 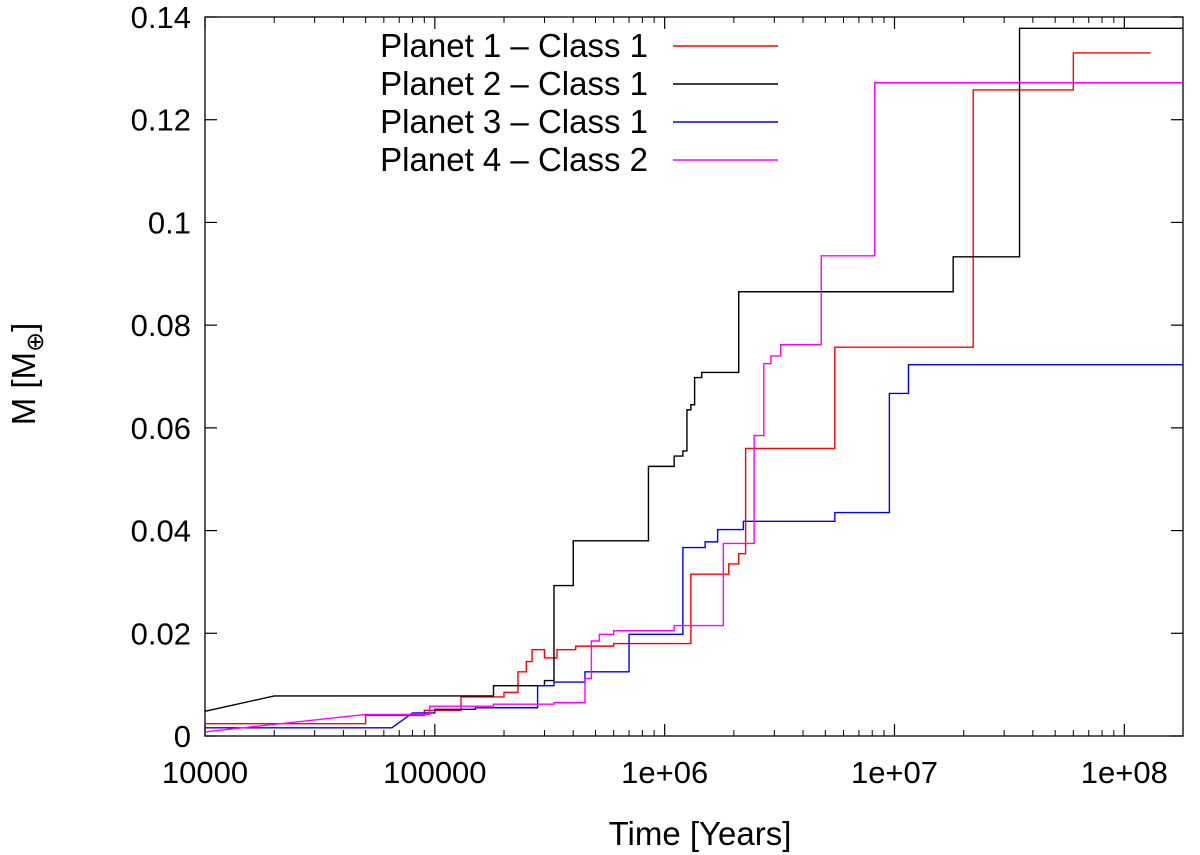 I want to click on x-tick-label: 10000, so click(x=205, y=772).